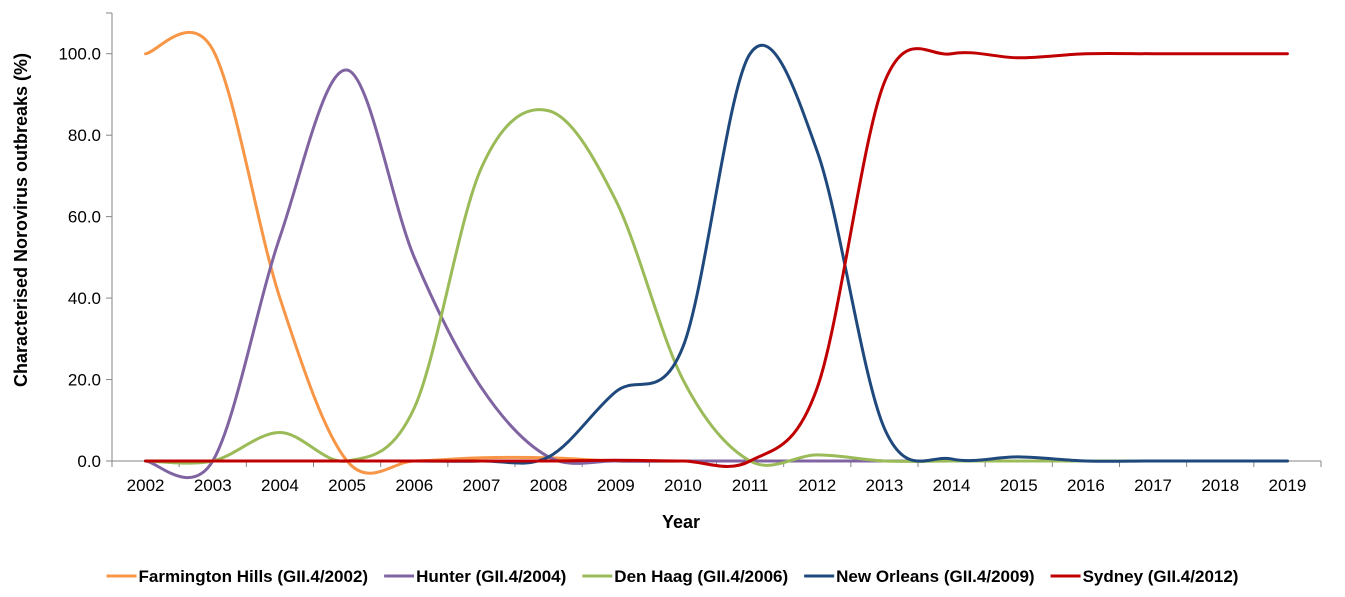 The height and width of the screenshot is (597, 1345). Describe the element at coordinates (1288, 485) in the screenshot. I see `x-tick-label: 2019` at that location.